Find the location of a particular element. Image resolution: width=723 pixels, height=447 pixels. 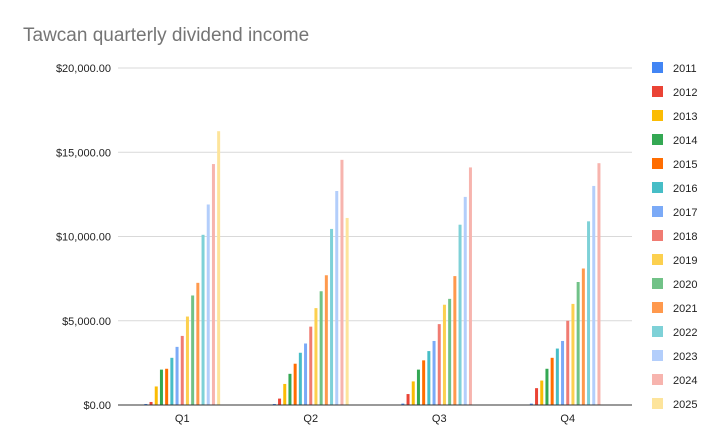

legend-label: 2024 is located at coordinates (685, 381).